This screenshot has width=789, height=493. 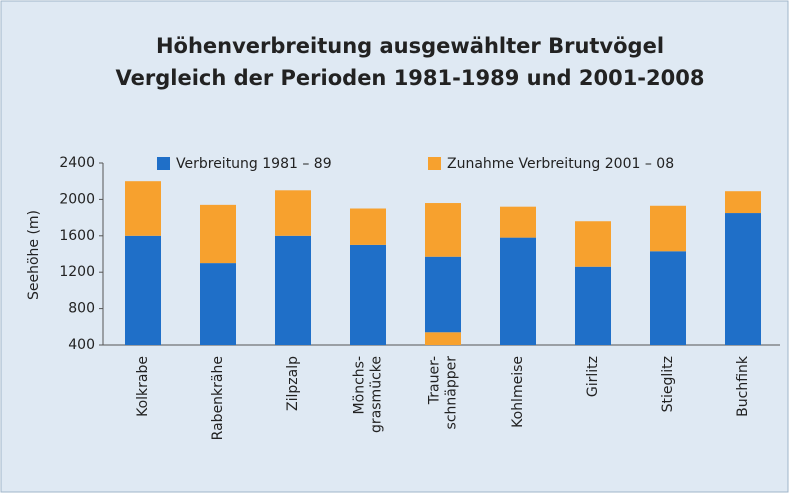 What do you see at coordinates (293, 383) in the screenshot?
I see `x-tick-label: Zilpzalp` at bounding box center [293, 383].